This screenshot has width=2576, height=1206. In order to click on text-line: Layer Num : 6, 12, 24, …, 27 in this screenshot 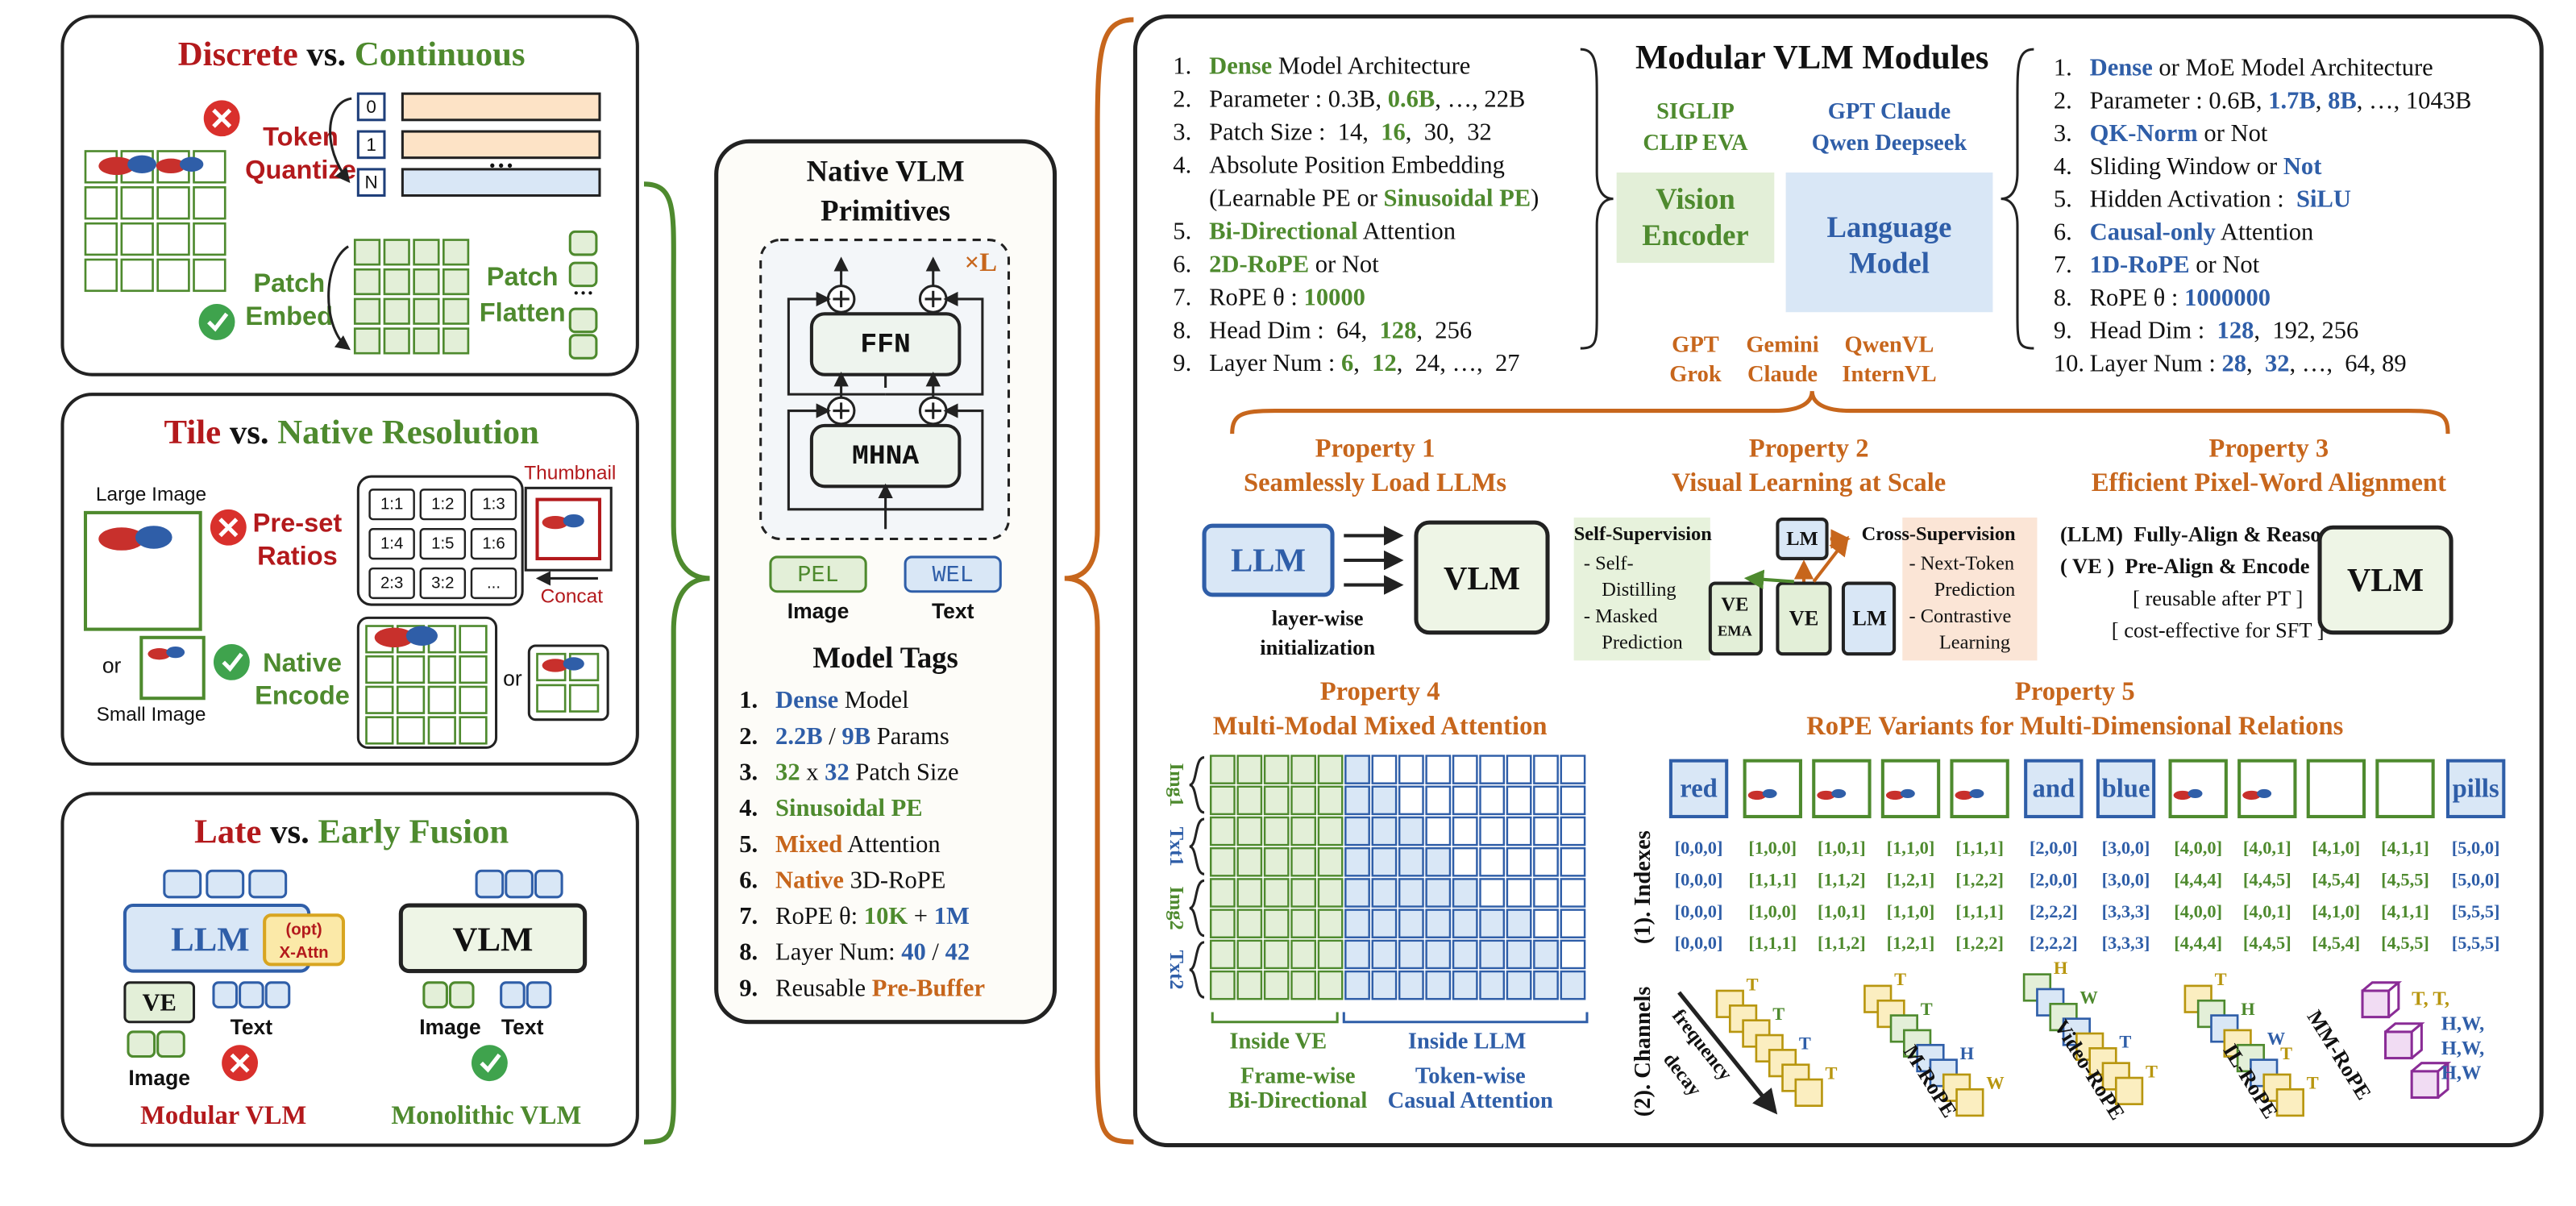, I will do `click(1364, 362)`.